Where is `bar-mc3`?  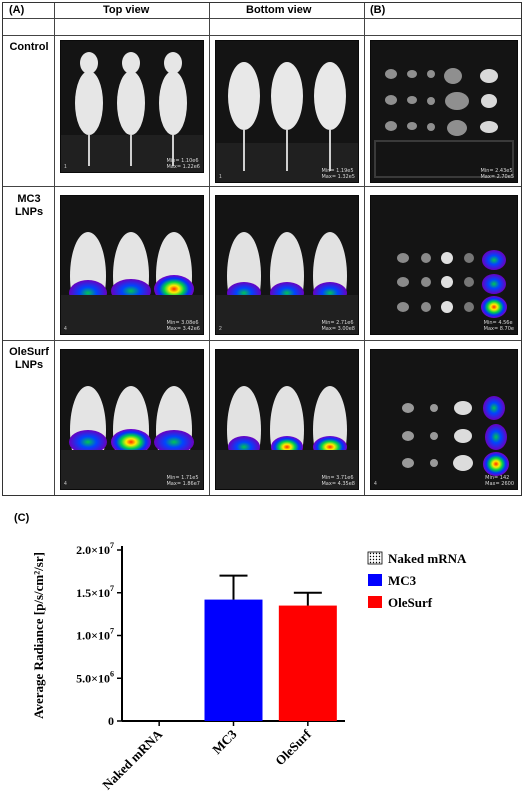
bar-mc3 is located at coordinates (233, 660).